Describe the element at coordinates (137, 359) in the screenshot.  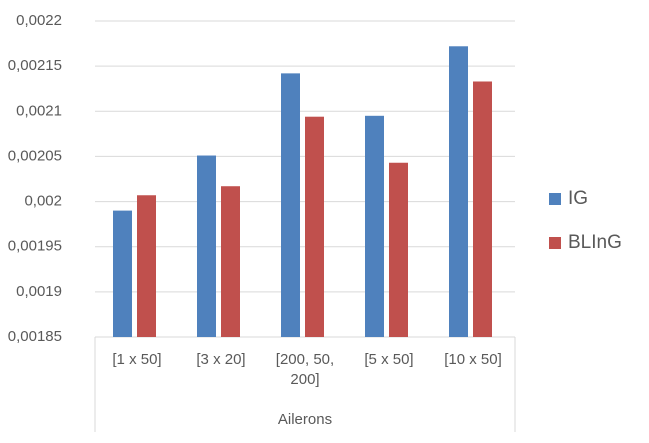
I see `x-tick-label: [1 x 50]` at that location.